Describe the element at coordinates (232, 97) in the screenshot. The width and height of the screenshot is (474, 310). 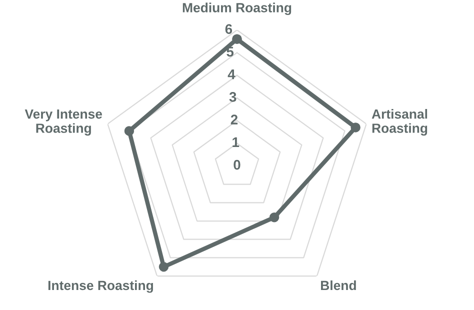
I see `y-tick-label: 3` at that location.